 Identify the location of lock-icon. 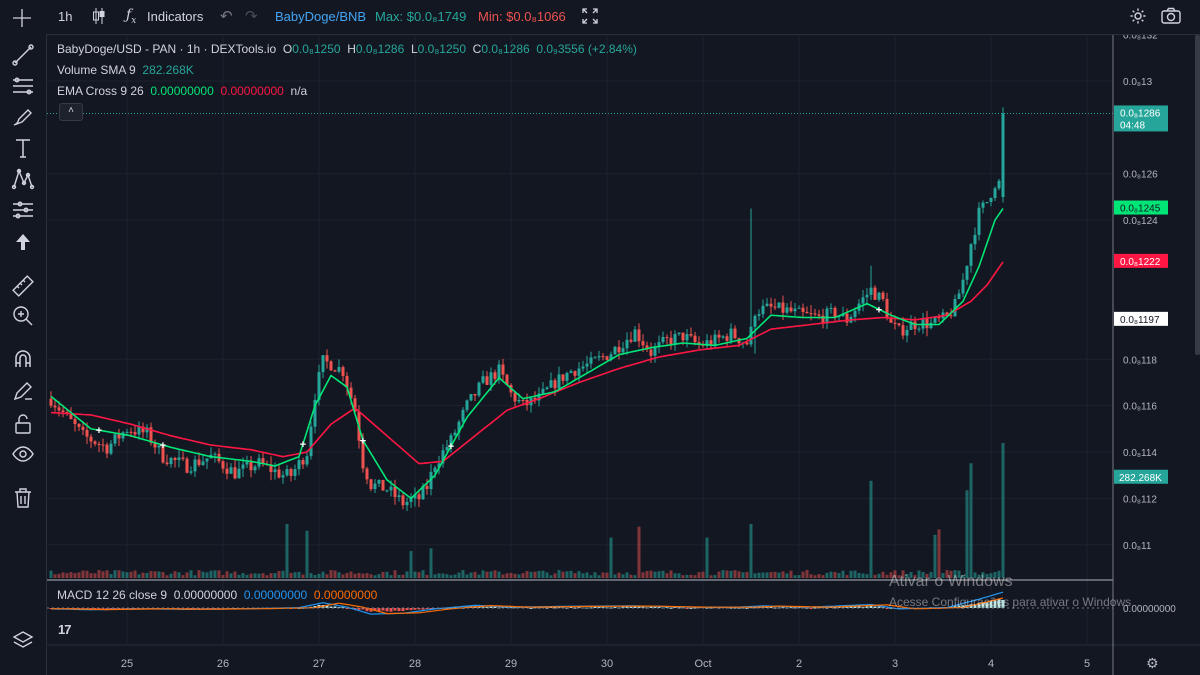
(23, 424).